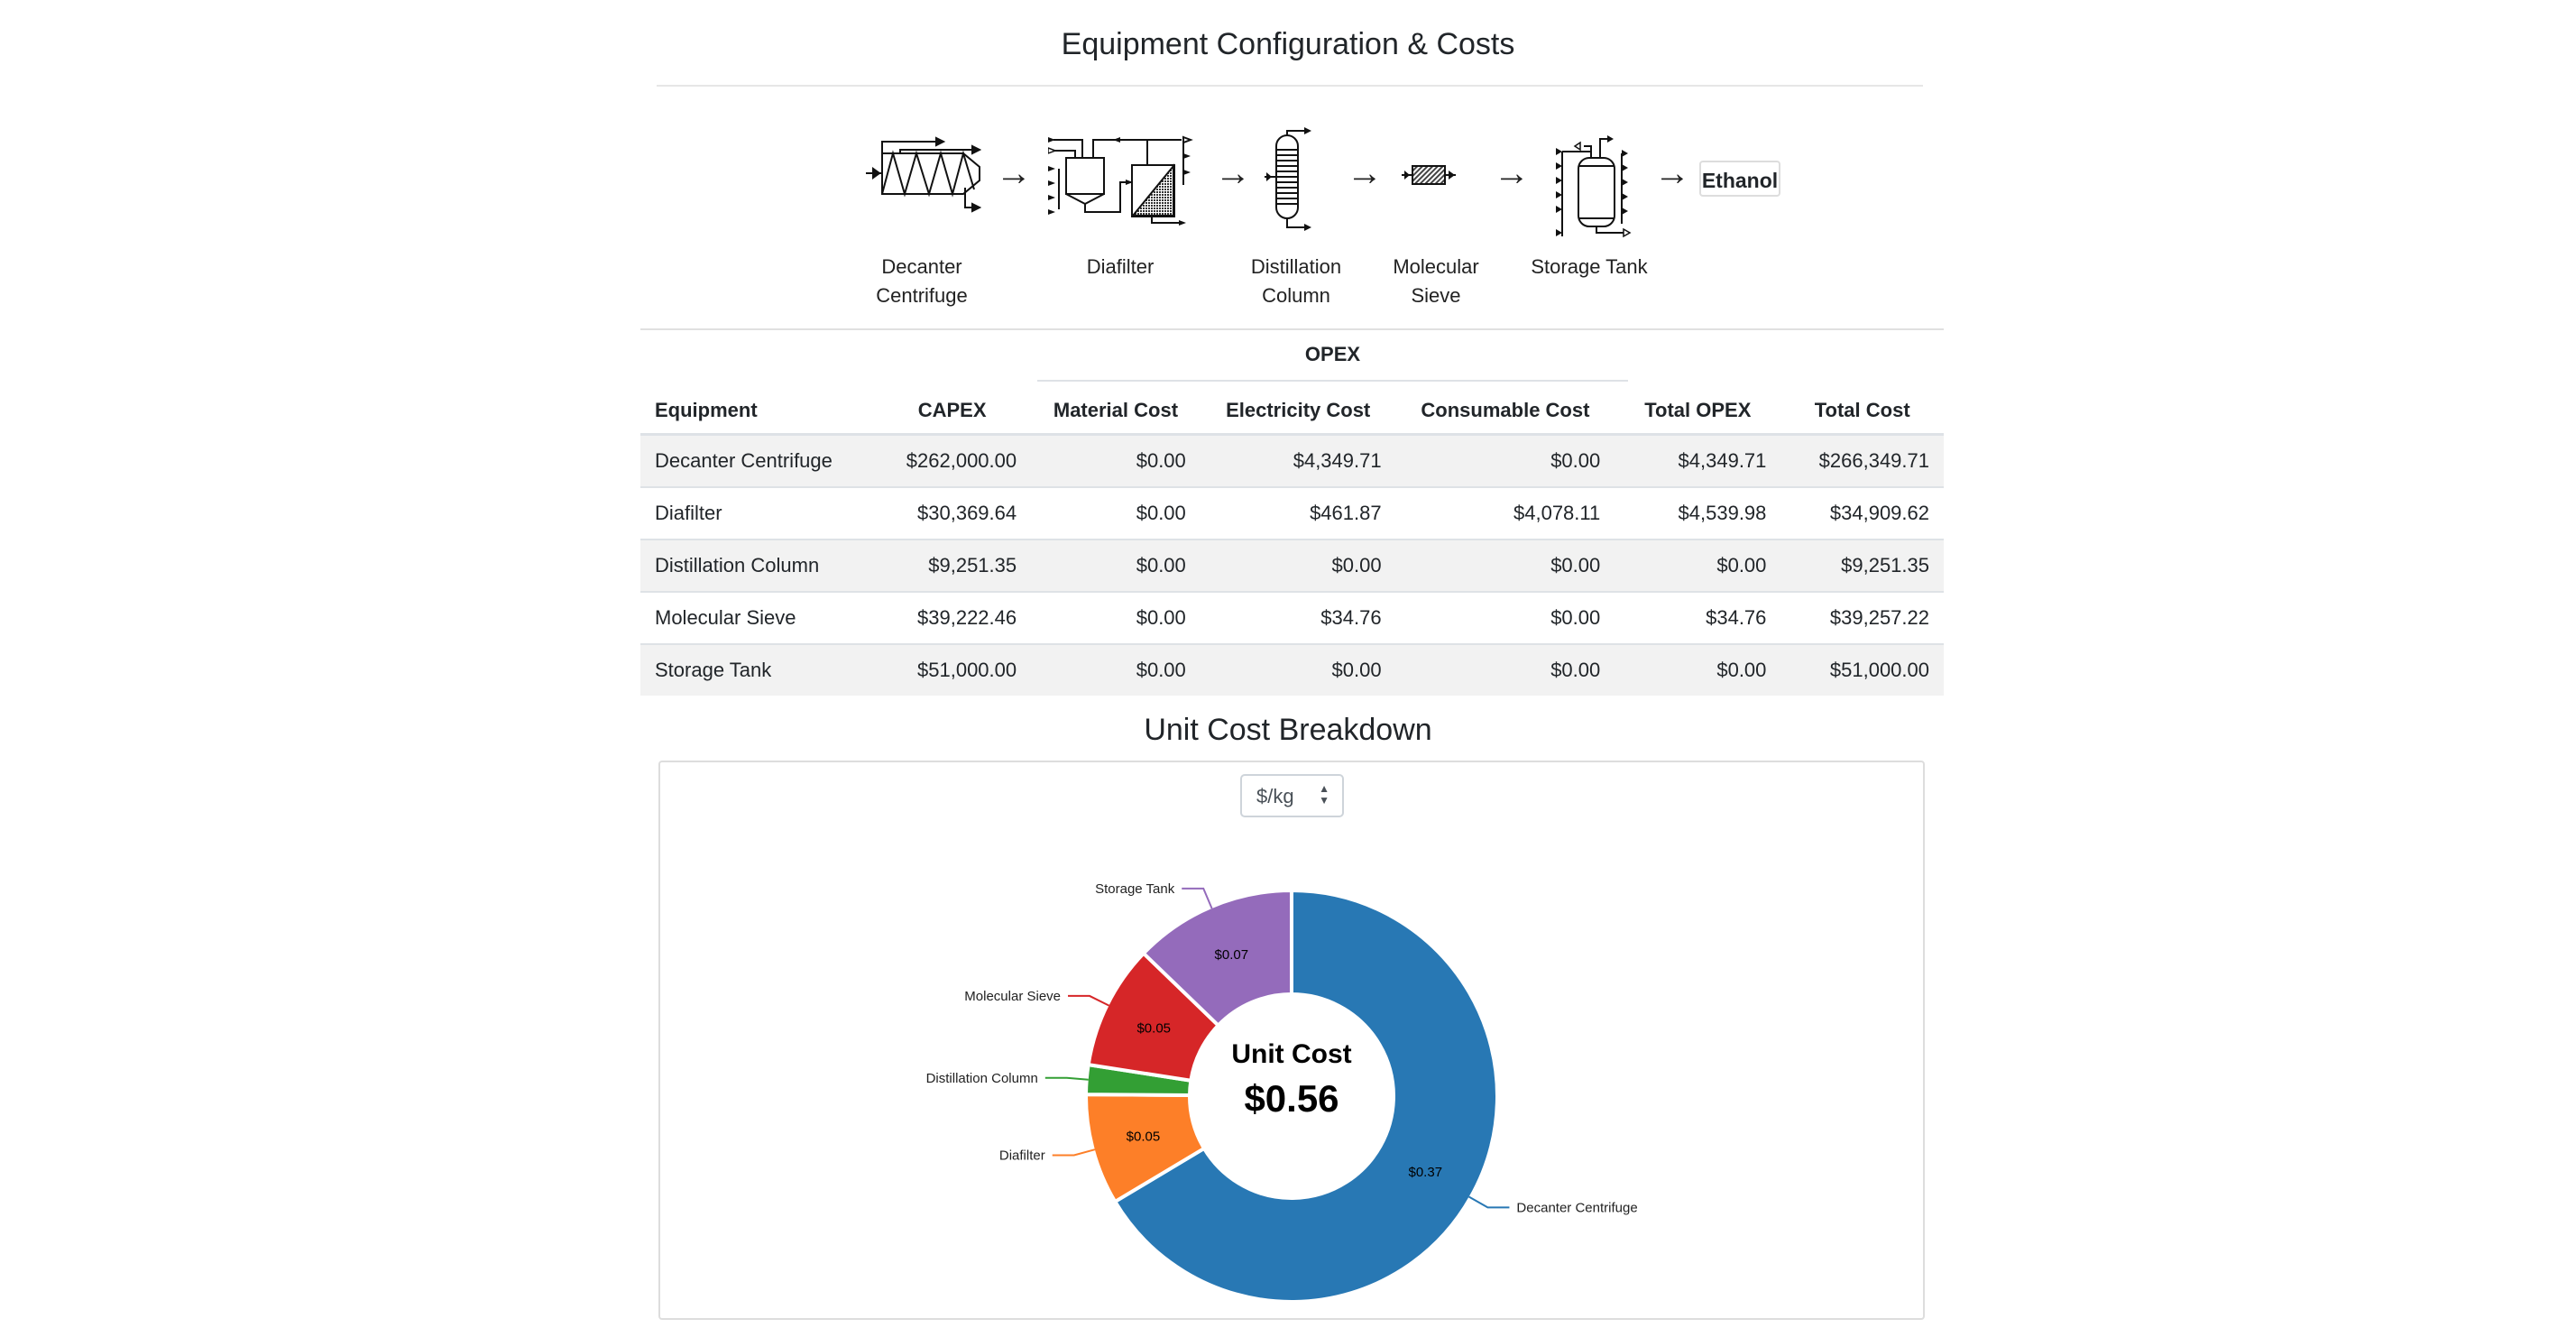  What do you see at coordinates (1135, 889) in the screenshot?
I see `slice-name-label: Storage Tank` at bounding box center [1135, 889].